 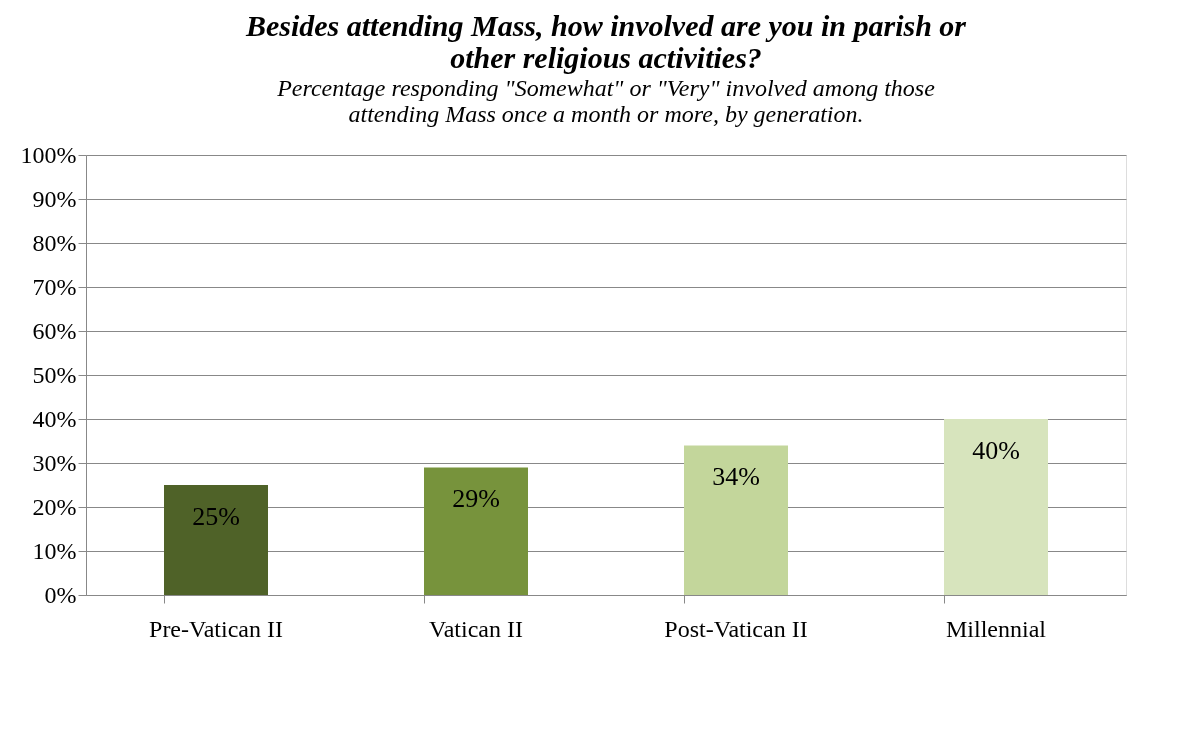 I want to click on data-label: 25%, so click(x=216, y=516).